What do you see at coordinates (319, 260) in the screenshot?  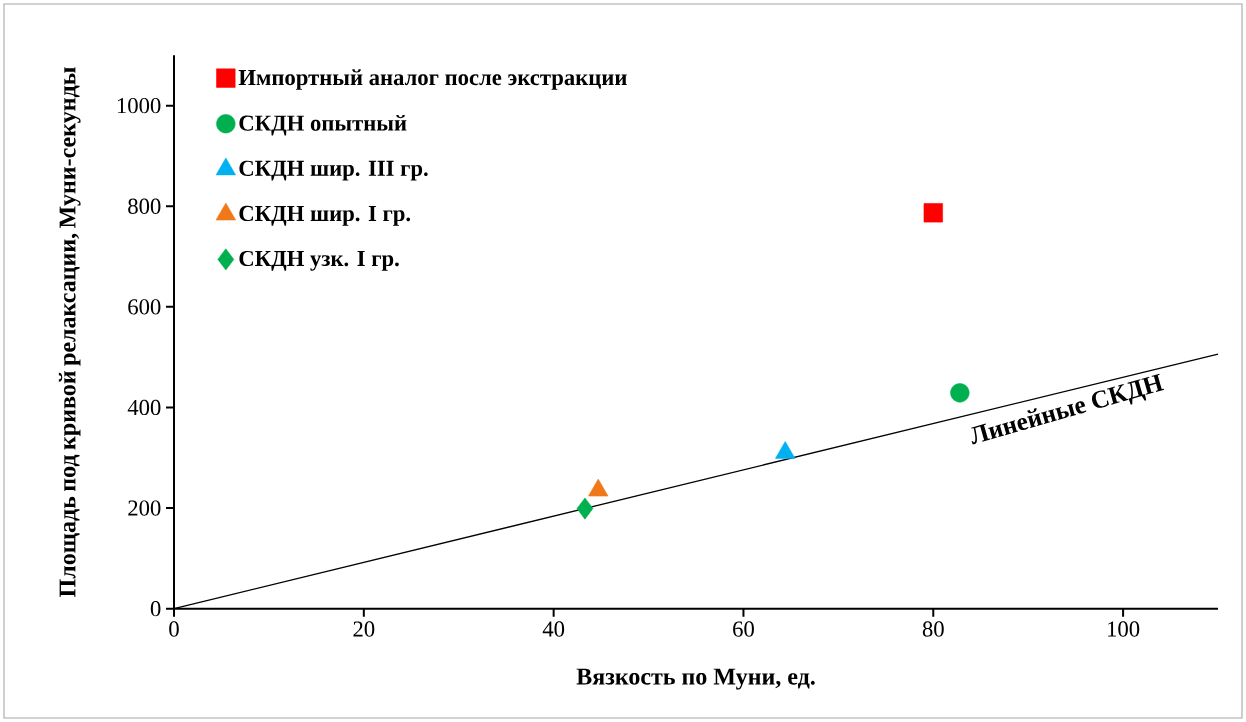 I see `legend-label: СКДН узк. I гр.` at bounding box center [319, 260].